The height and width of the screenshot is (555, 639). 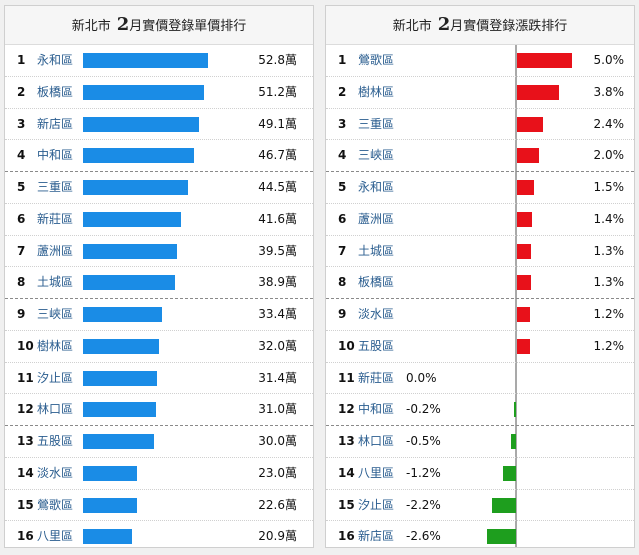 What do you see at coordinates (55, 504) in the screenshot?
I see `district-label: 鶯歌區` at bounding box center [55, 504].